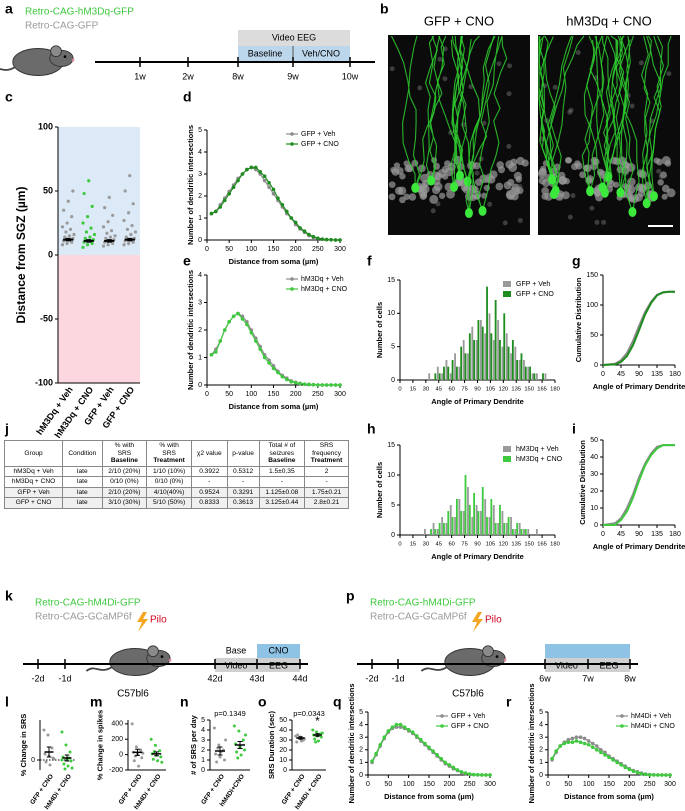  Describe the element at coordinates (229, 394) in the screenshot. I see `x-tick-label: 50` at that location.